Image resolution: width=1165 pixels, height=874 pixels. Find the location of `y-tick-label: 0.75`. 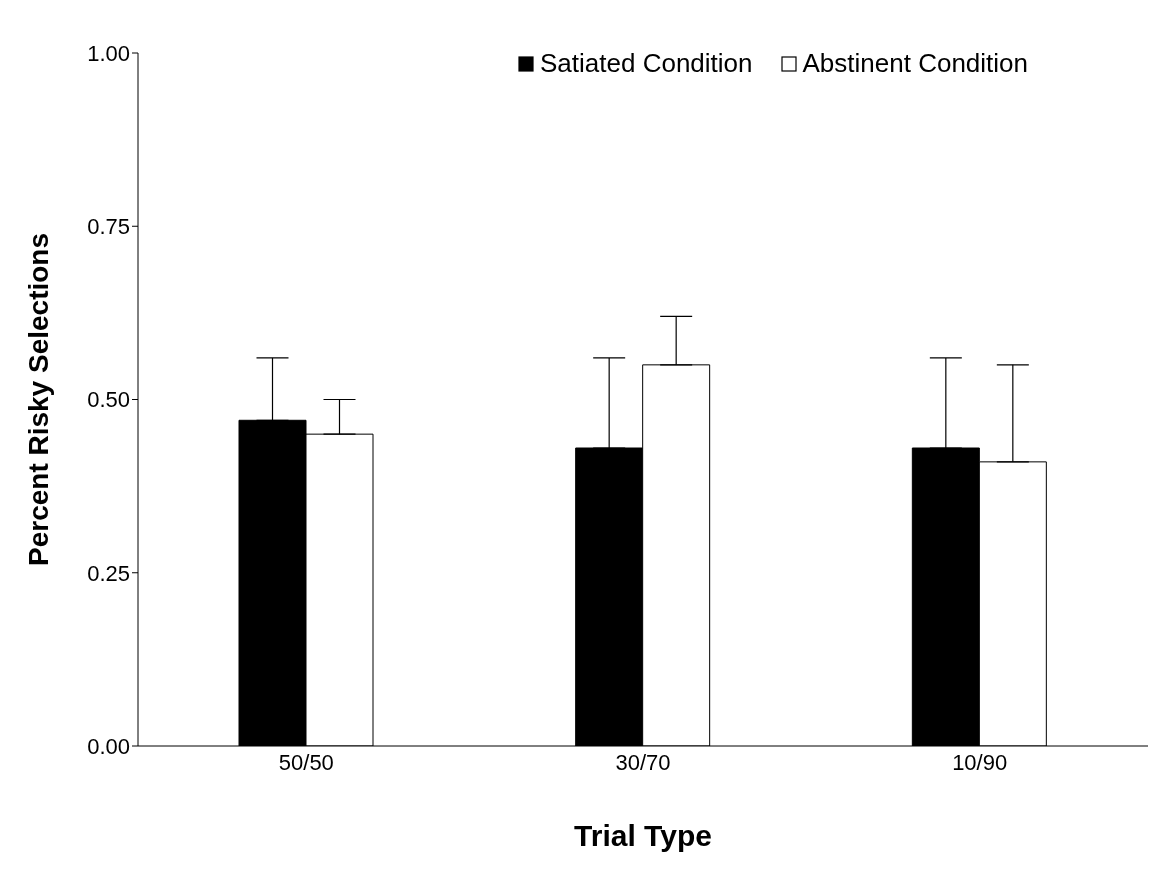

y-tick-label: 0.75 is located at coordinates (108, 227).